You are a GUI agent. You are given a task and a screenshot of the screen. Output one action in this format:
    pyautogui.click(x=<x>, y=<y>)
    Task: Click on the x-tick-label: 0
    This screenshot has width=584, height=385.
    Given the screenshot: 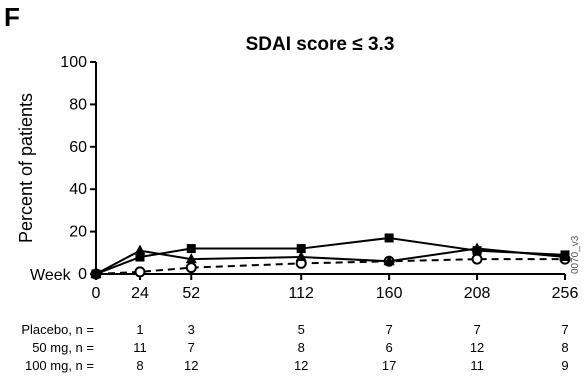 What is the action you would take?
    pyautogui.click(x=96, y=293)
    